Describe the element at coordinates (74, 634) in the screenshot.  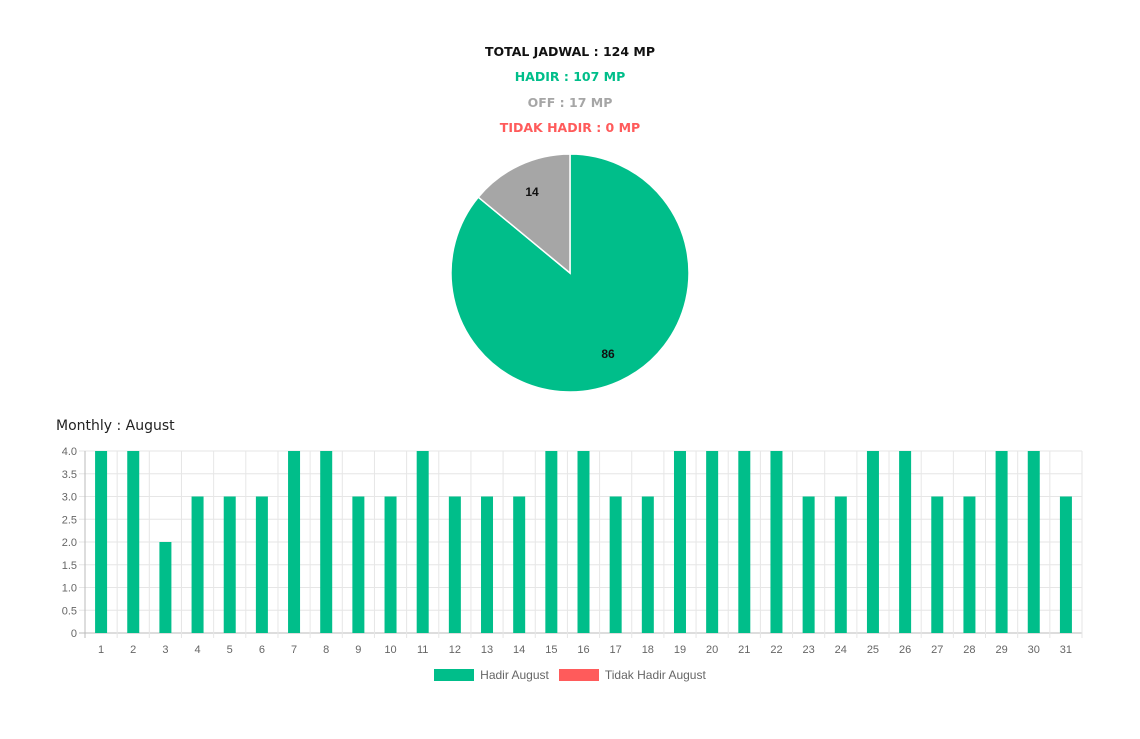
I see `y-tick-label: 0` at that location.